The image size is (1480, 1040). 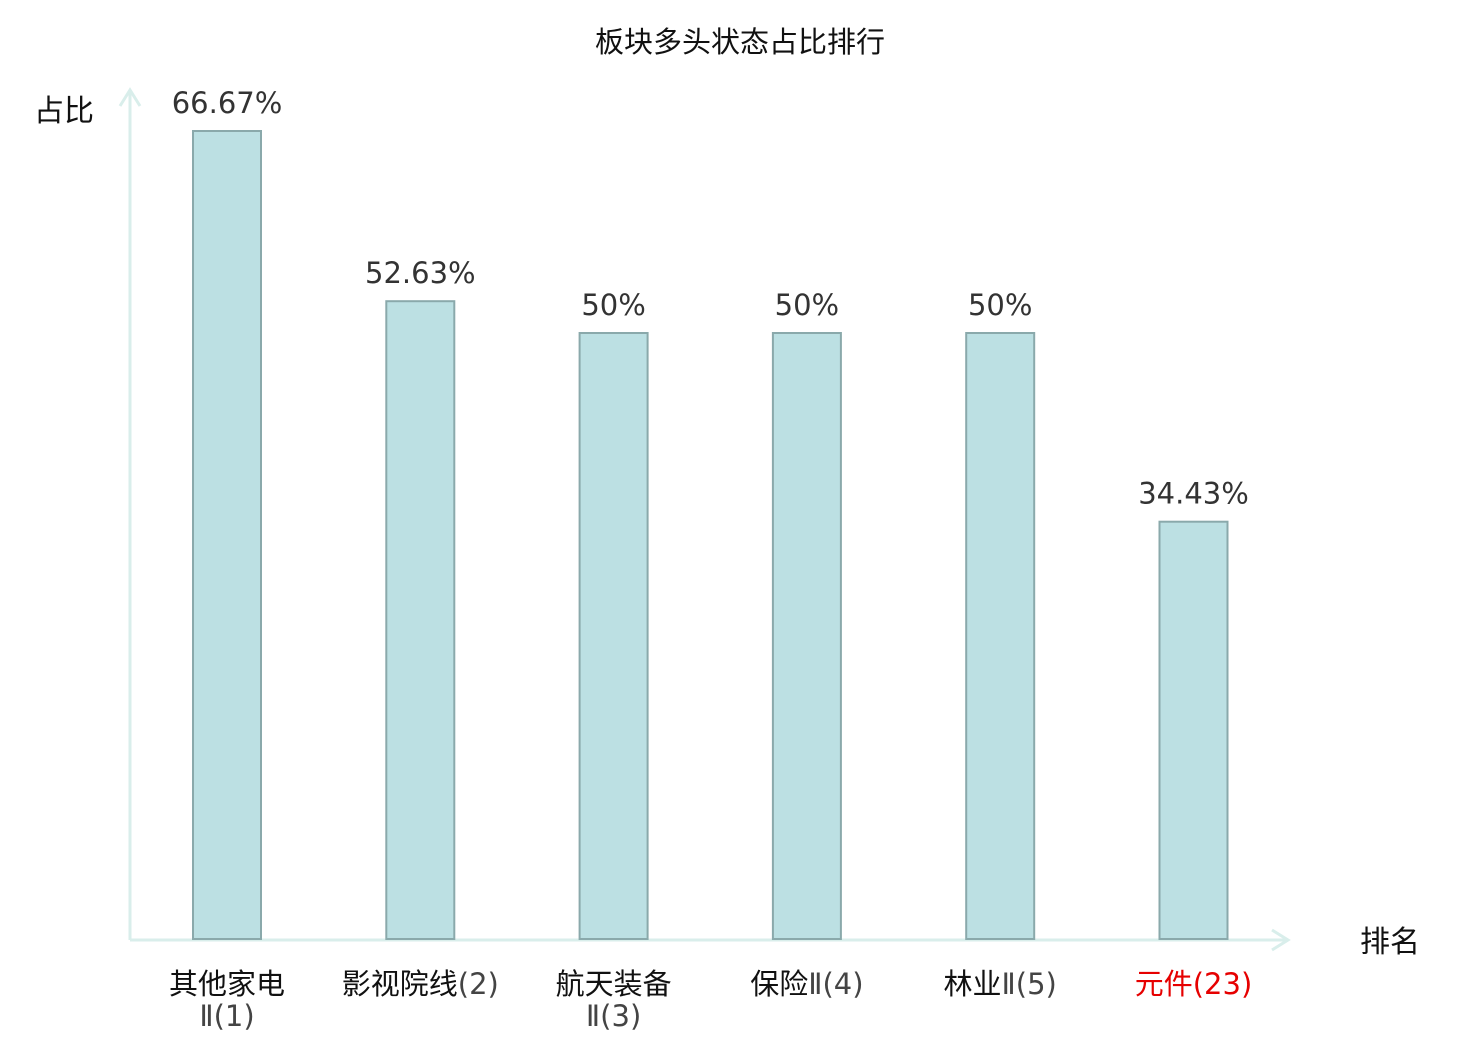 I want to click on chart-title: 板块多头状态占比排行, so click(x=740, y=42).